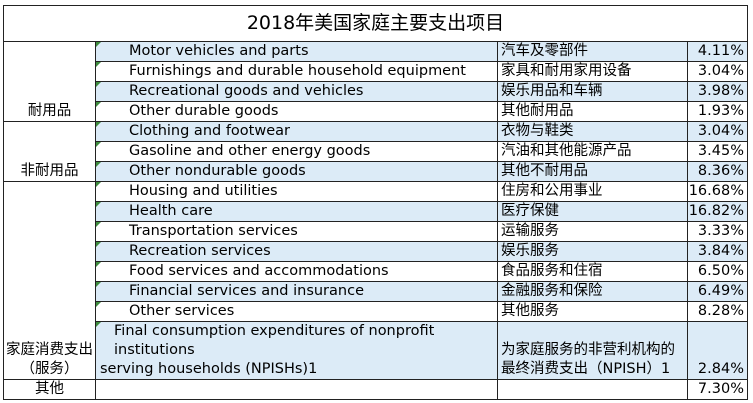 Image resolution: width=753 pixels, height=403 pixels. What do you see at coordinates (717, 251) in the screenshot?
I see `item-pct: 3.84%` at bounding box center [717, 251].